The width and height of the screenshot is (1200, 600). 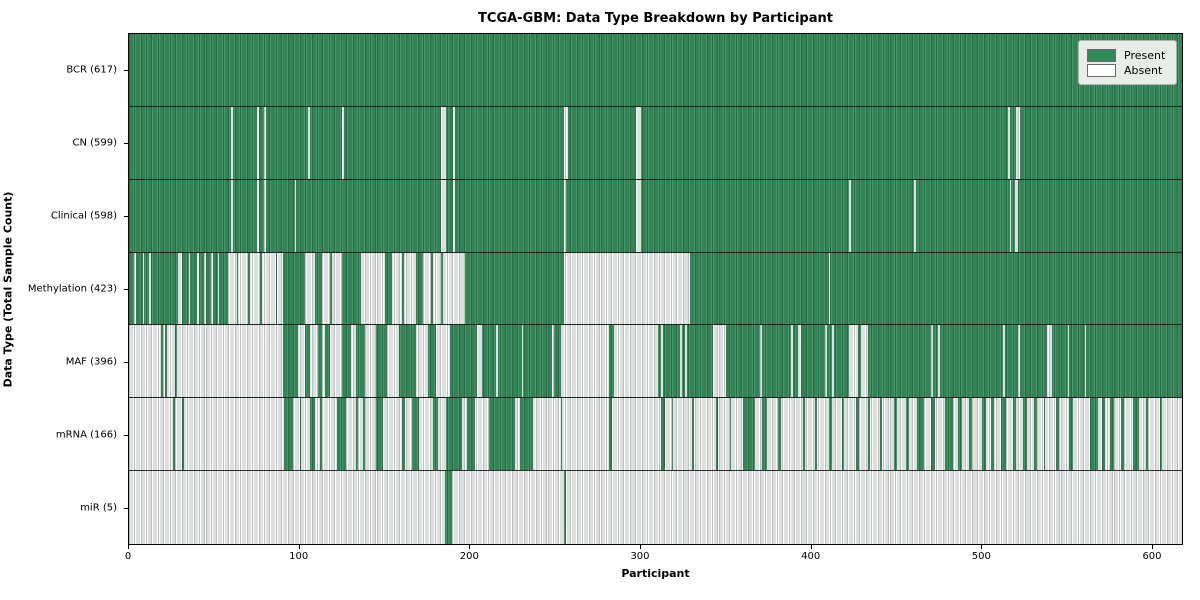 What do you see at coordinates (655, 143) in the screenshot?
I see `heatmap-row-cn` at bounding box center [655, 143].